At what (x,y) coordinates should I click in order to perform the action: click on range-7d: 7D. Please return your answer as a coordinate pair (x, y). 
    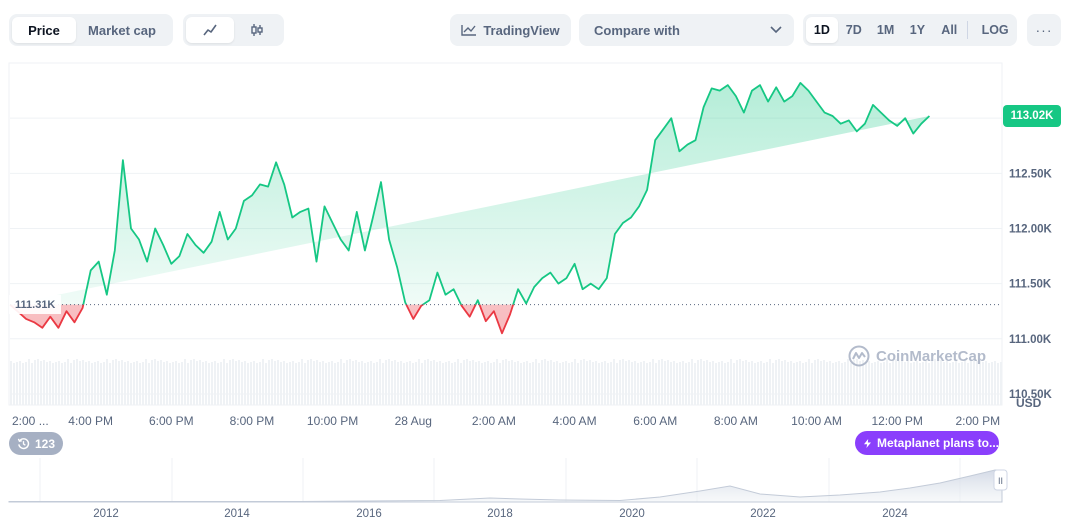
    Looking at the image, I should click on (853, 30).